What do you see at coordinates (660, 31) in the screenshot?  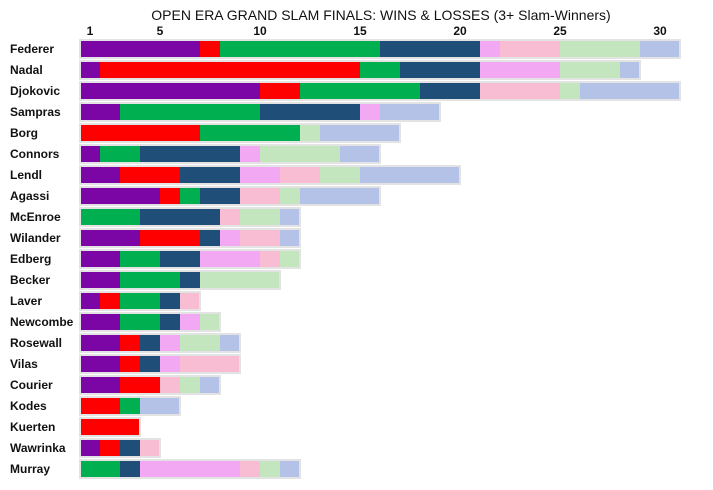 I see `x-tick-label: 30` at bounding box center [660, 31].